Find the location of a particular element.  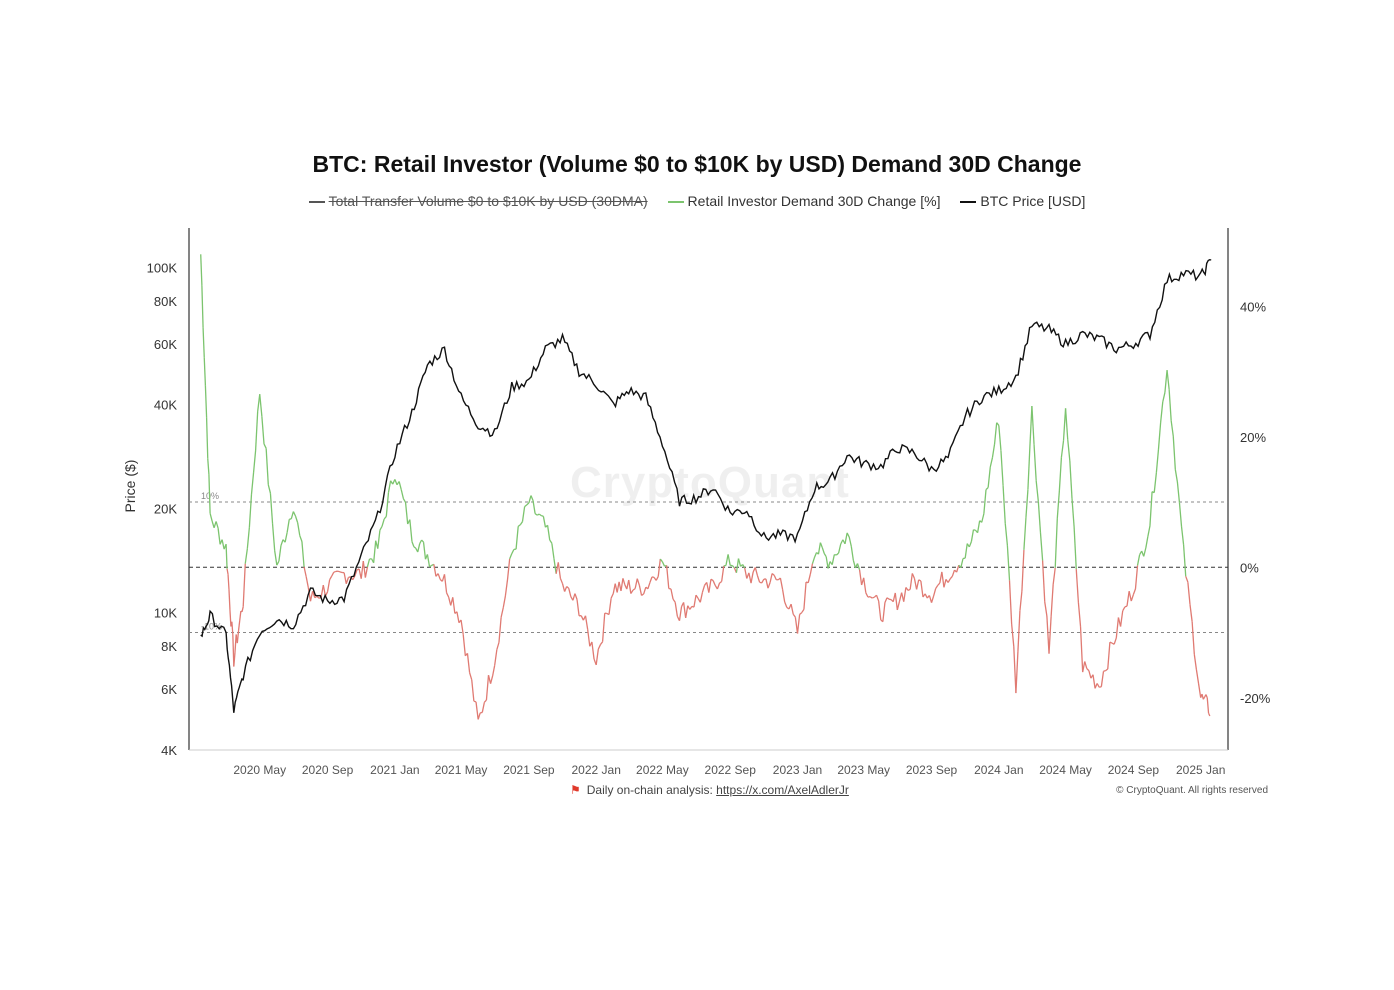

y-left-tick-label: 60K is located at coordinates (165, 344).